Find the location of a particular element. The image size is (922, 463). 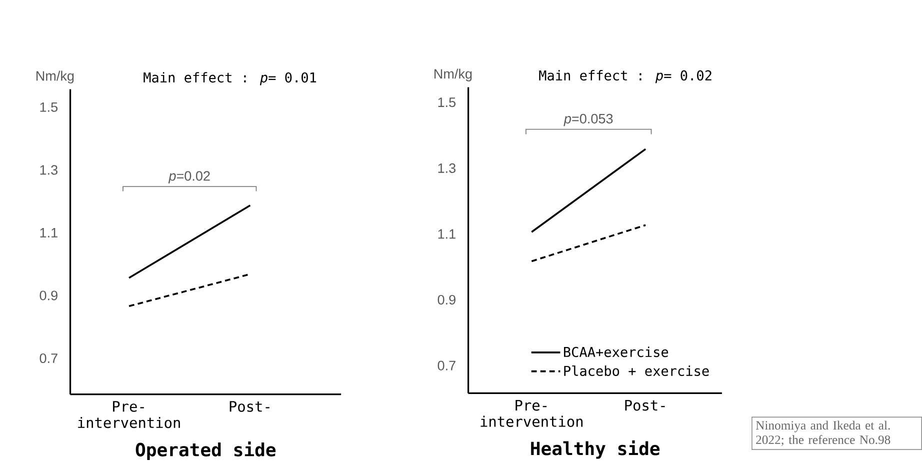

text: Ninomiya and Ikeda et al. 2022; the reference No.98 is located at coordinates (823, 433).